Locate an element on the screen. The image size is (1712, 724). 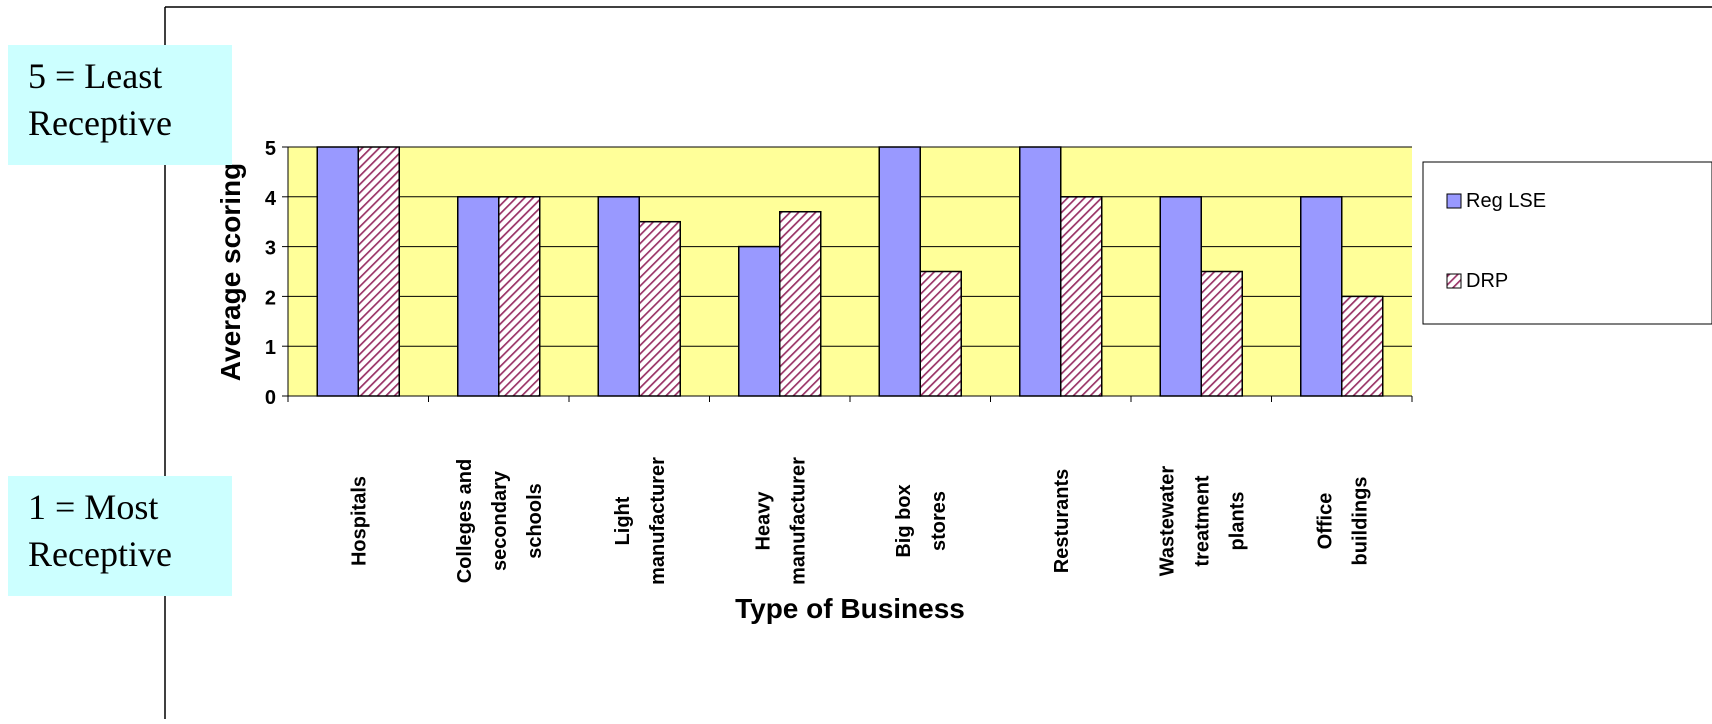
legend-swatch-drp is located at coordinates (1454, 281).